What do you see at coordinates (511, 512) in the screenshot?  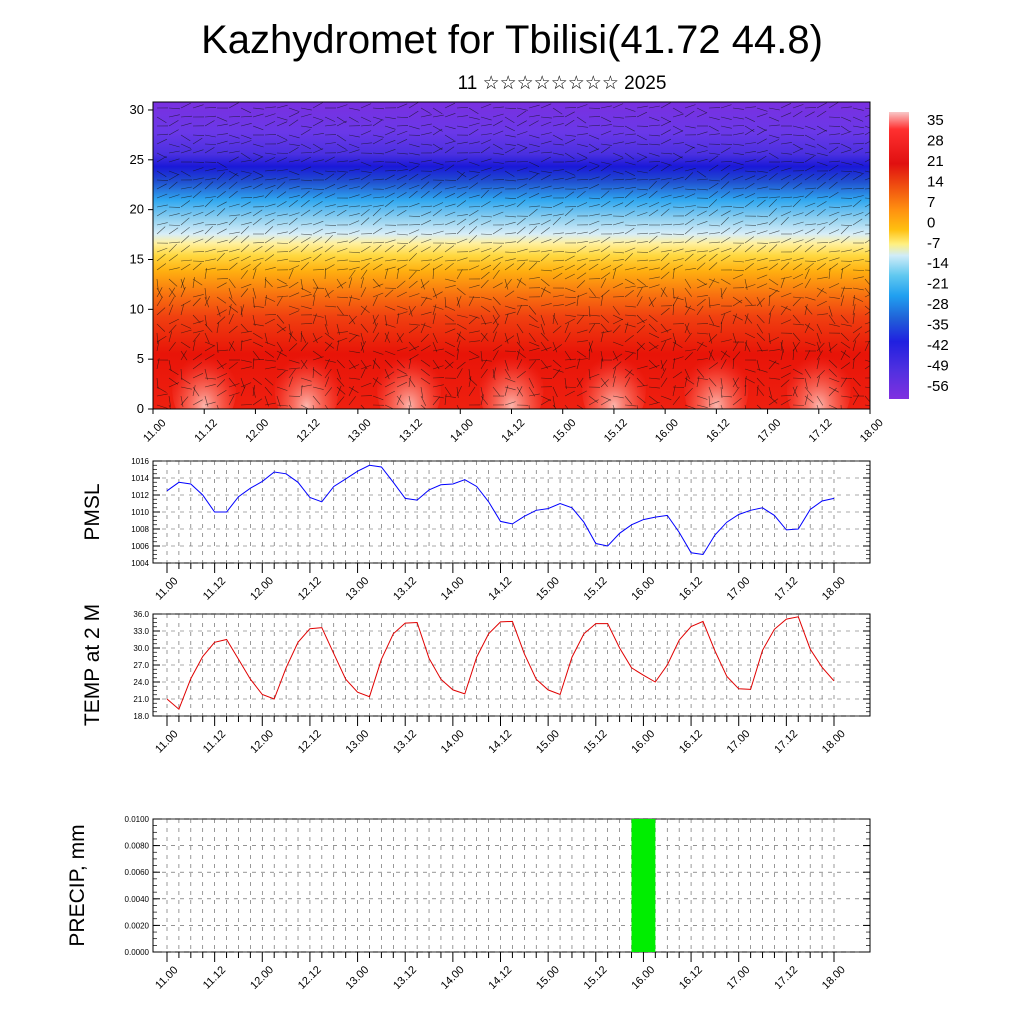 I see `plot-frame` at bounding box center [511, 512].